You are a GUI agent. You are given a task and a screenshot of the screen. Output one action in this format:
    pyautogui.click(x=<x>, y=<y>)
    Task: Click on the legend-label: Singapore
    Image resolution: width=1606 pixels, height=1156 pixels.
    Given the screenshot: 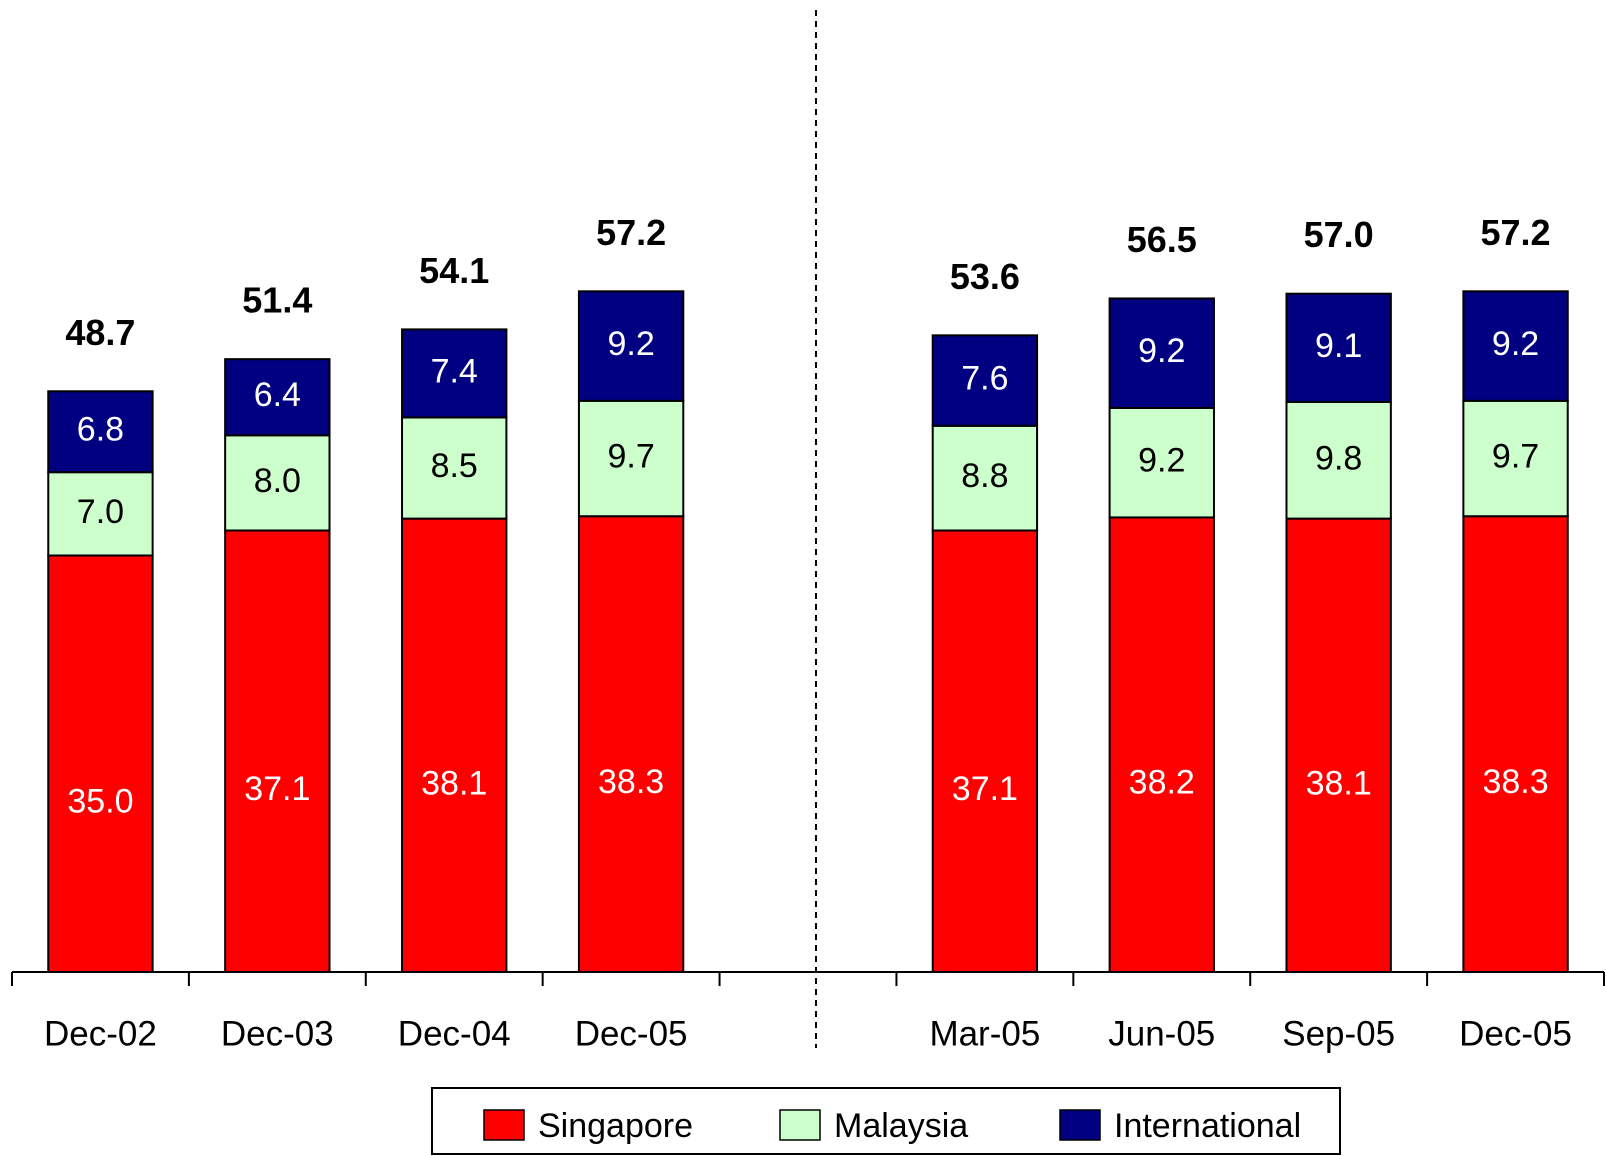 What is the action you would take?
    pyautogui.click(x=615, y=1126)
    